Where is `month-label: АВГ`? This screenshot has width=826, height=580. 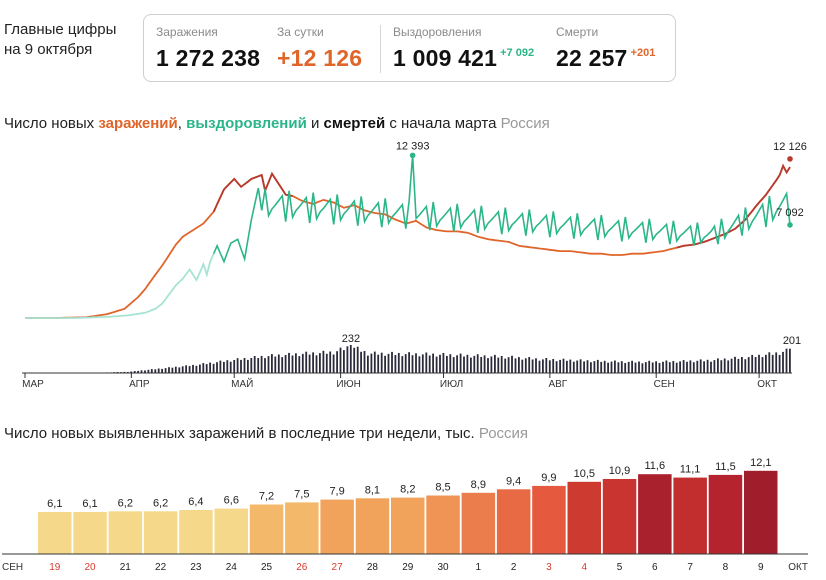 month-label: АВГ is located at coordinates (557, 384).